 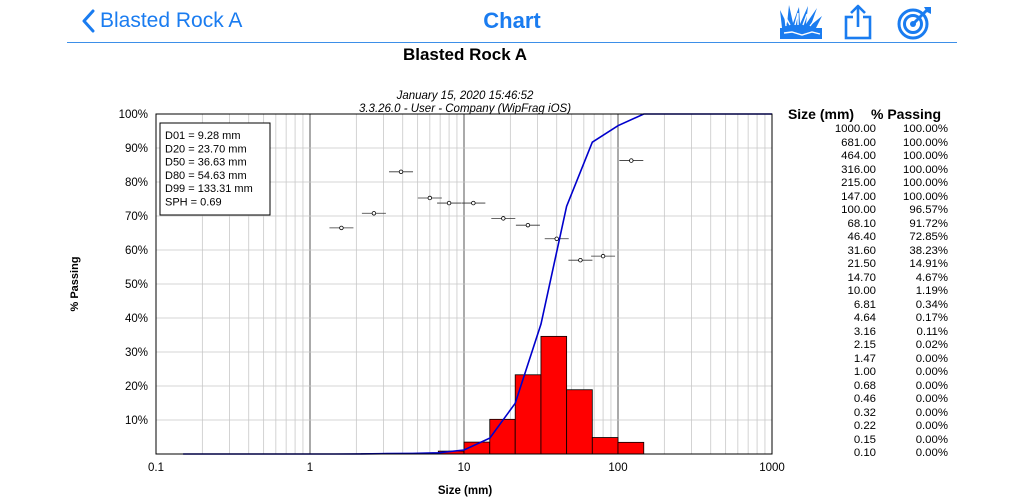 What do you see at coordinates (931, 345) in the screenshot?
I see `passing-cell: 0.02%` at bounding box center [931, 345].